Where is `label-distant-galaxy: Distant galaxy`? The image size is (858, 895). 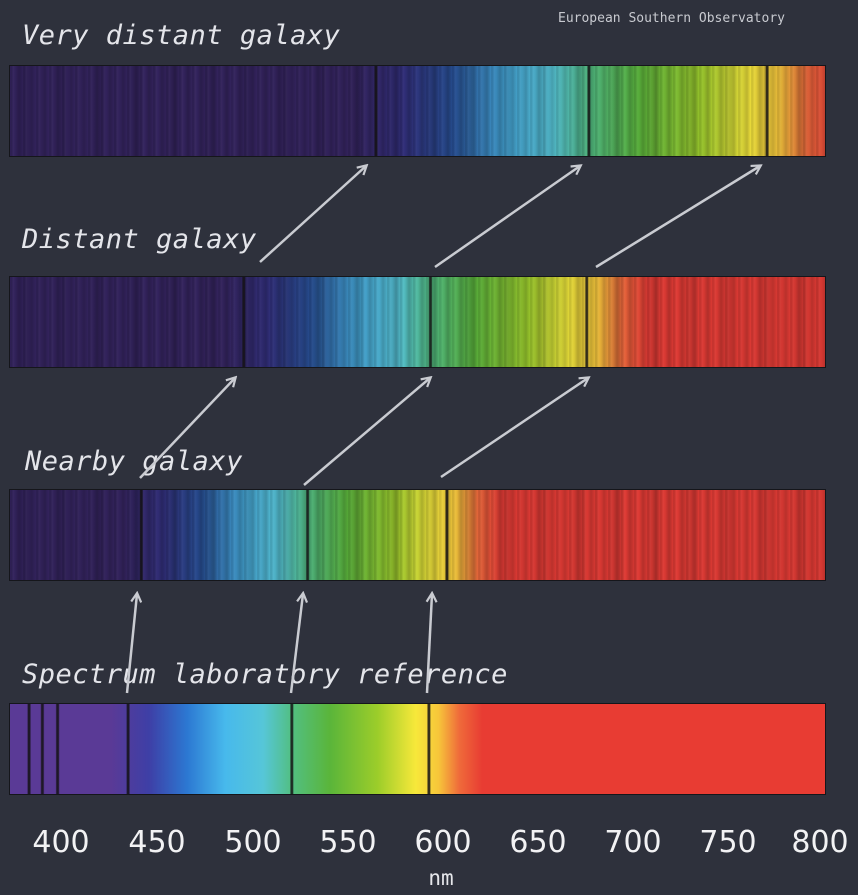
label-distant-galaxy: Distant galaxy is located at coordinates (139, 239).